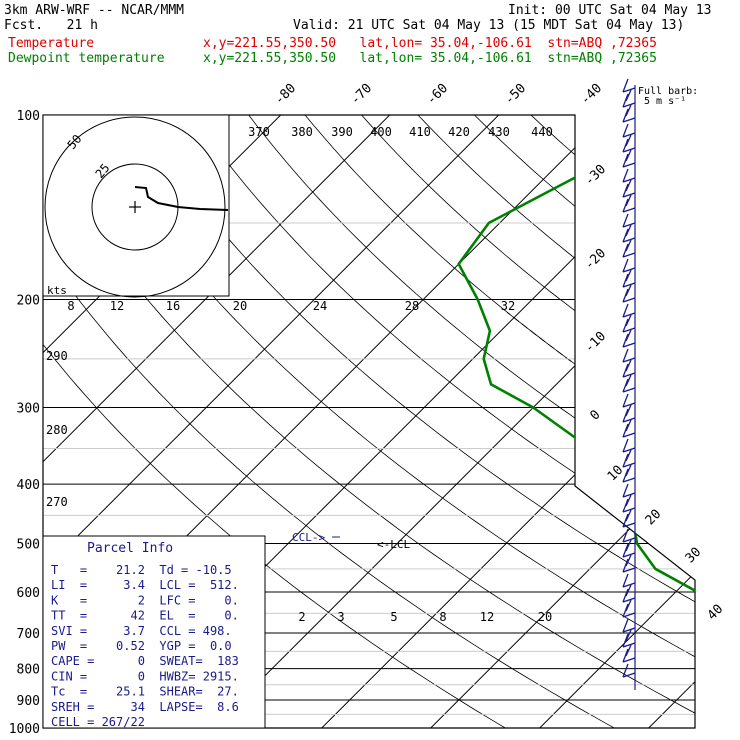 This screenshot has height=740, width=740. What do you see at coordinates (28, 116) in the screenshot?
I see `pressure-tick-label: 100` at bounding box center [28, 116].